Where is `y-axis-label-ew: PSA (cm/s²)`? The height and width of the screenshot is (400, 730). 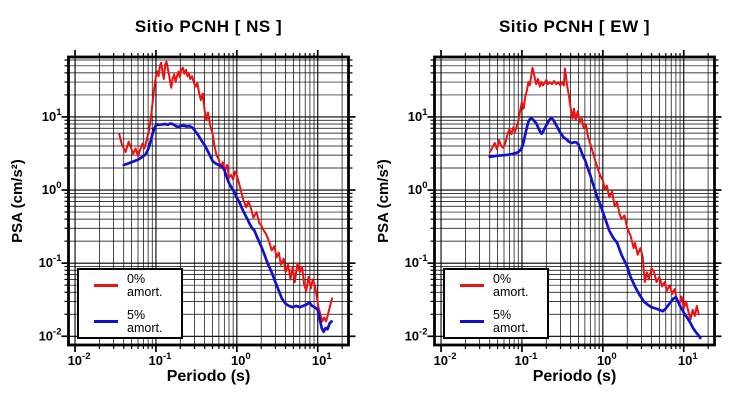 y-axis-label-ew: PSA (cm/s²) is located at coordinates (383, 201).